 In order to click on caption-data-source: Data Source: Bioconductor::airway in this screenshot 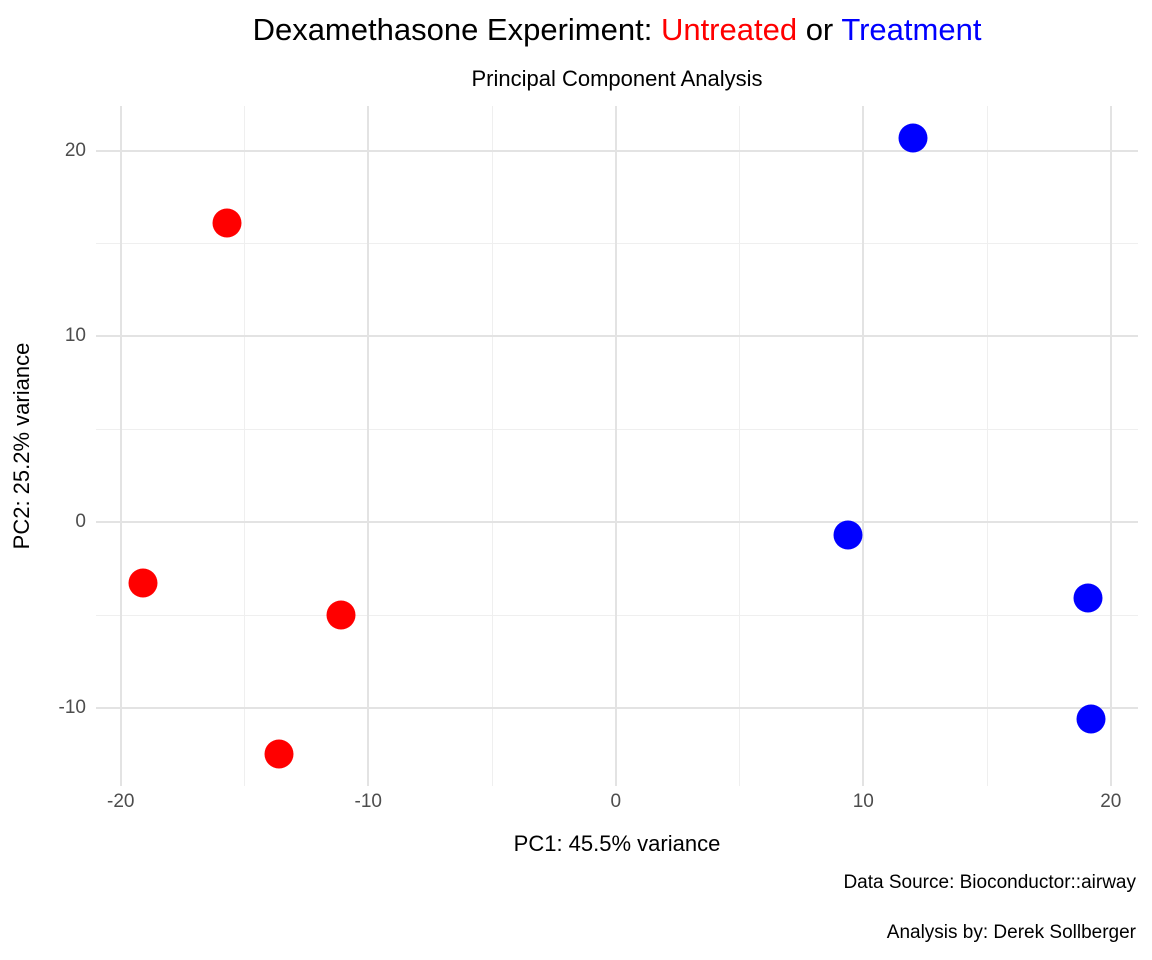, I will do `click(989, 882)`.